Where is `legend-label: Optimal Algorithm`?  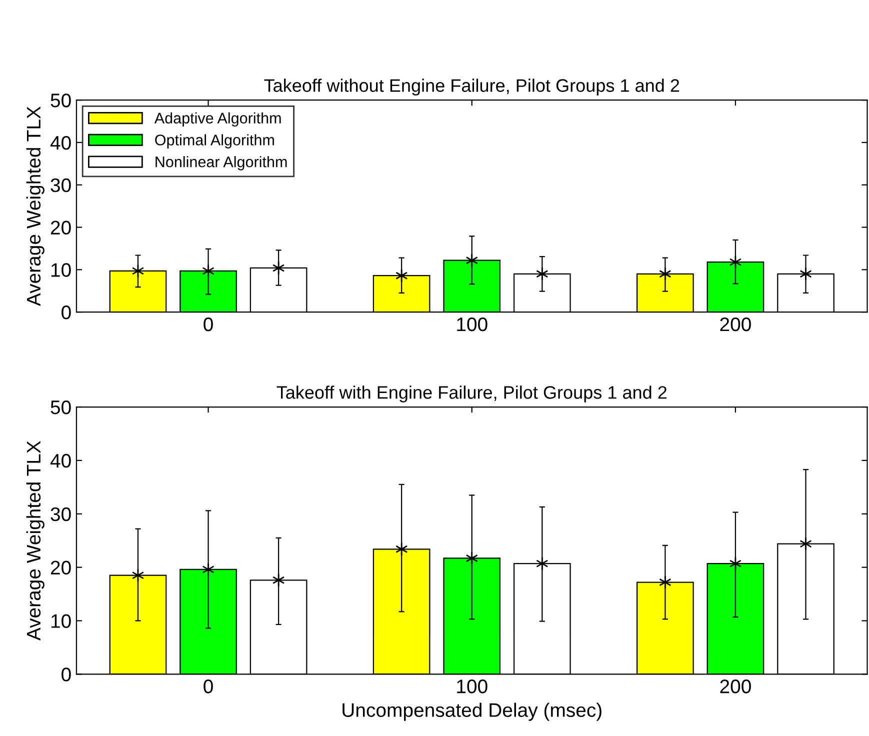
legend-label: Optimal Algorithm is located at coordinates (214, 141).